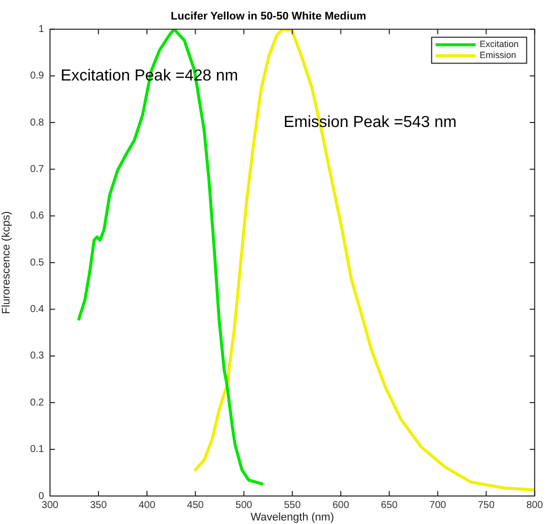  I want to click on x-tick-label: 450, so click(195, 505).